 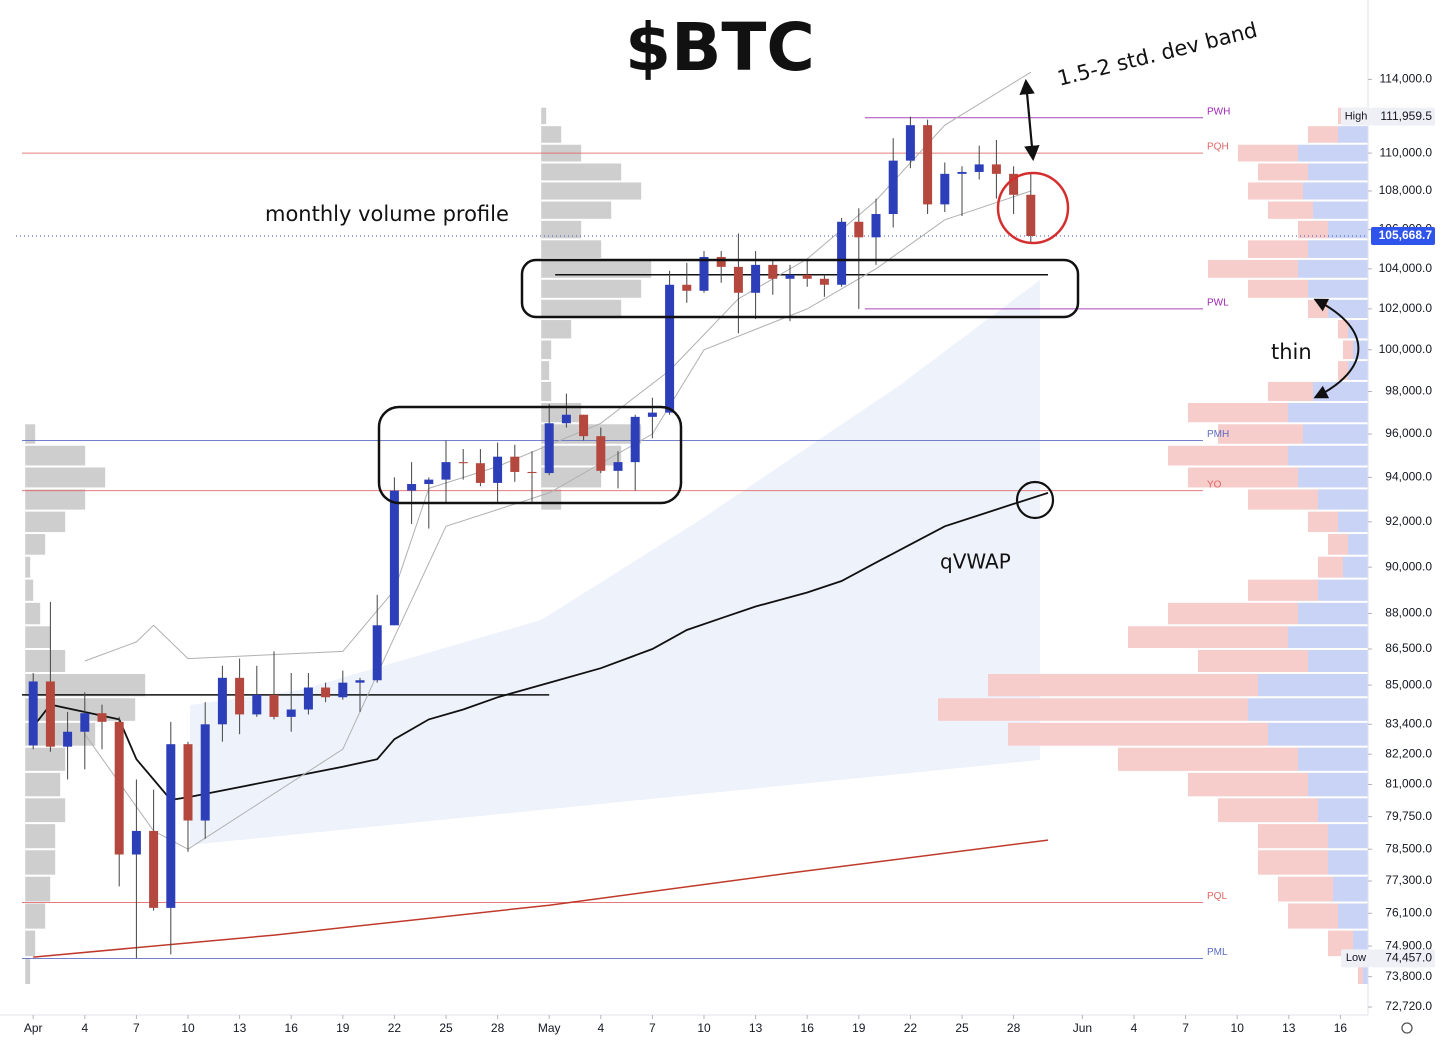 What do you see at coordinates (1406, 152) in the screenshot?
I see `y-tick-label: 110,000.0` at bounding box center [1406, 152].